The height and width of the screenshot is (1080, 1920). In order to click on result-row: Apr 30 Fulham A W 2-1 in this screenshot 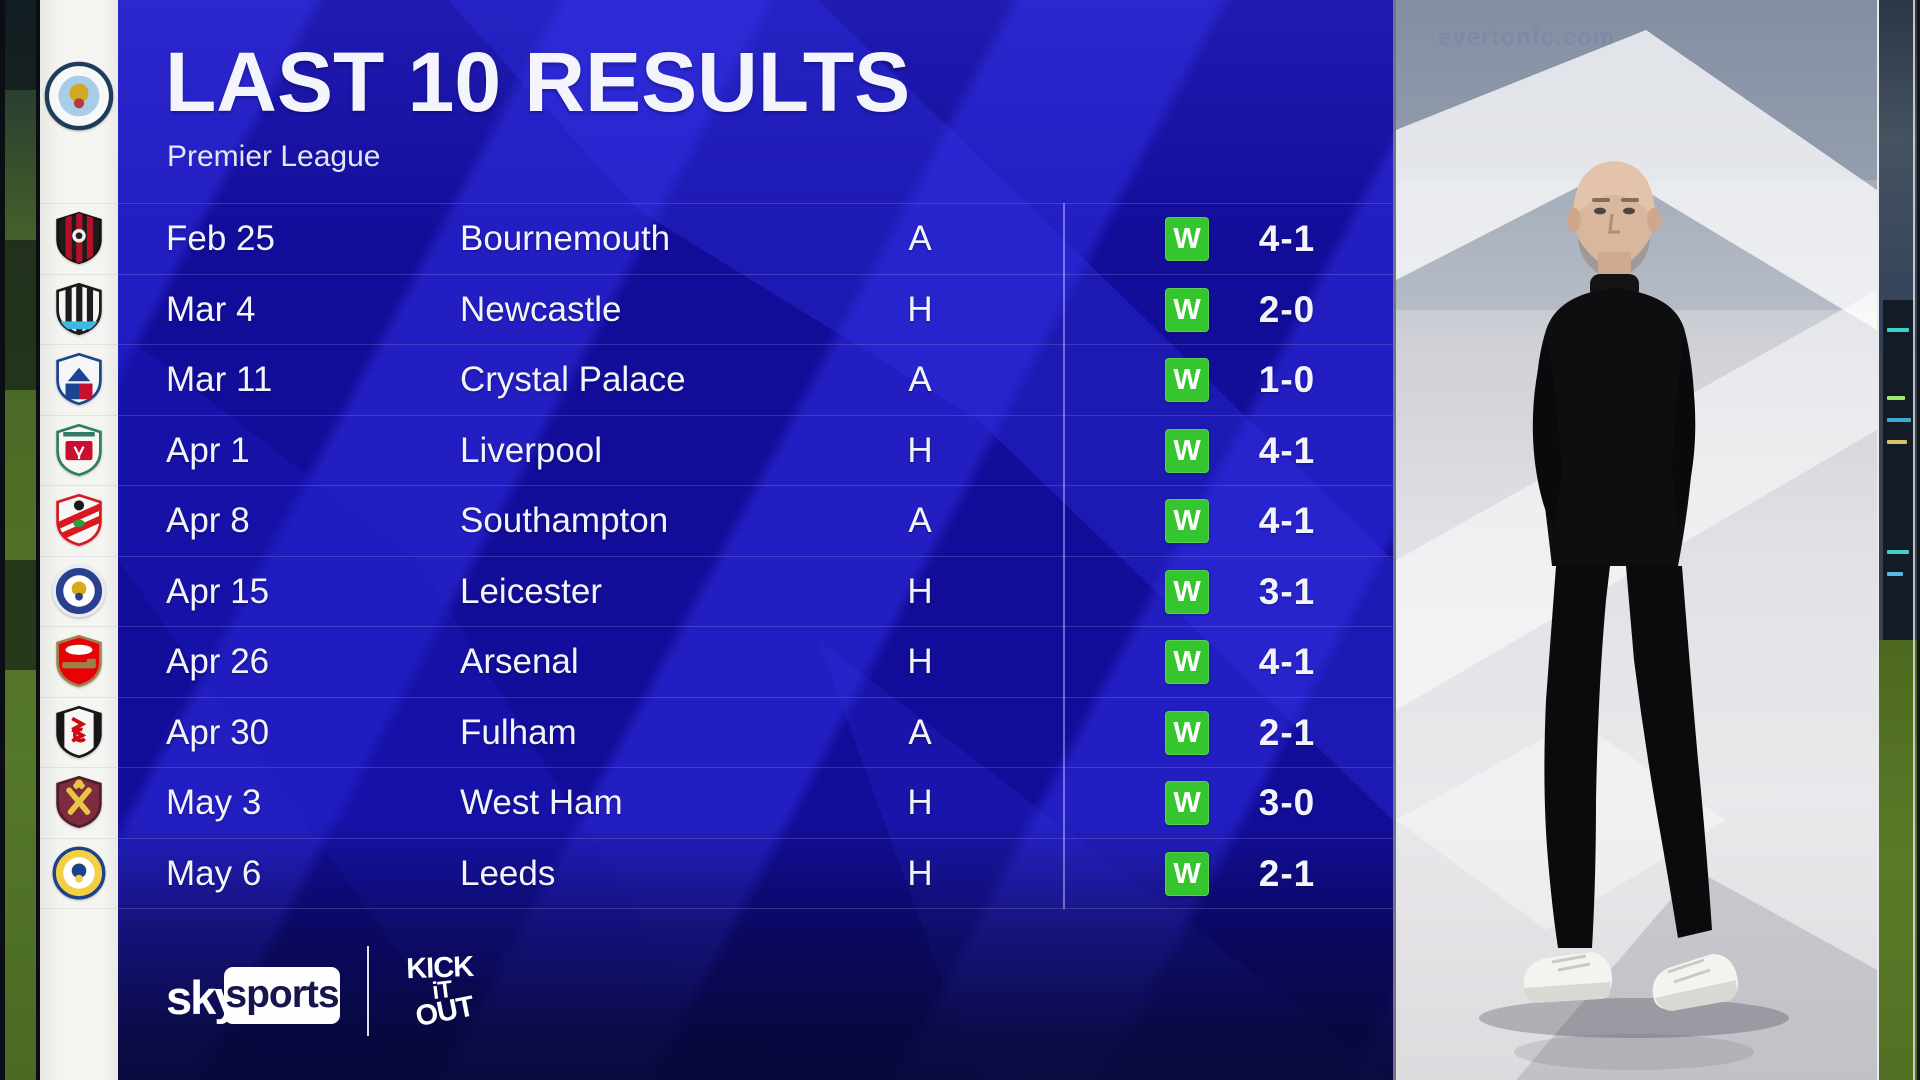, I will do `click(755, 732)`.